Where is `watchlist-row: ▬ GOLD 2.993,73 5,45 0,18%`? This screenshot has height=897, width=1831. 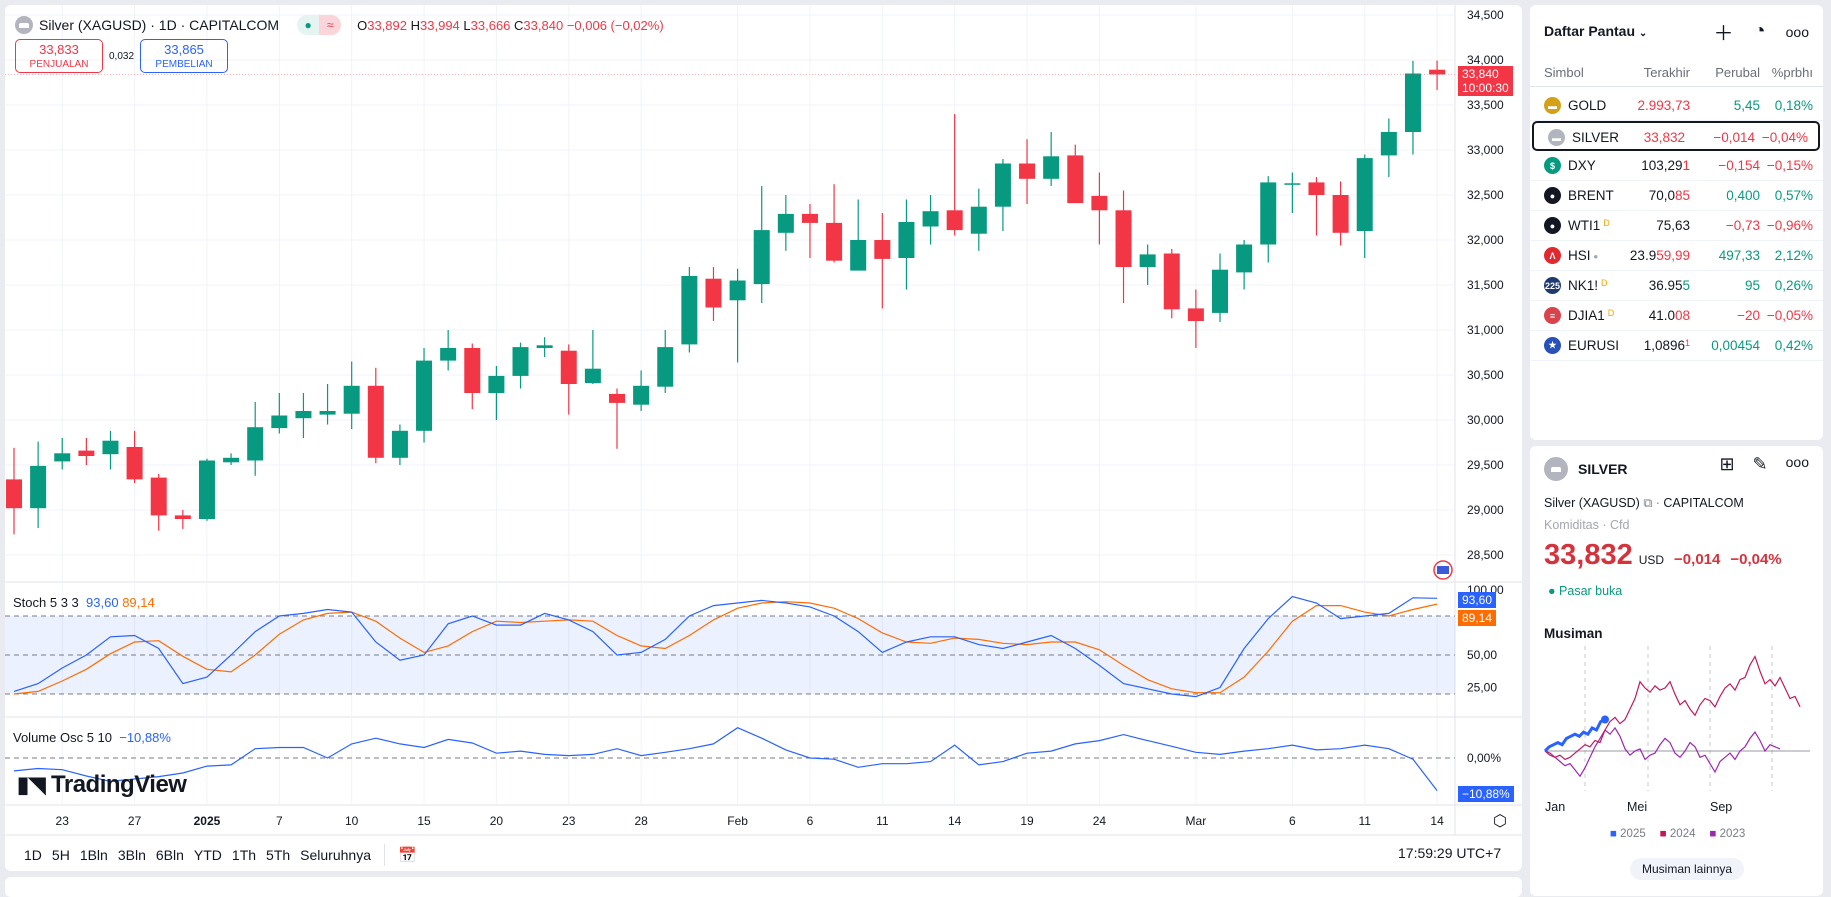
watchlist-row: ▬ GOLD 2.993,73 5,45 0,18% is located at coordinates (1676, 106).